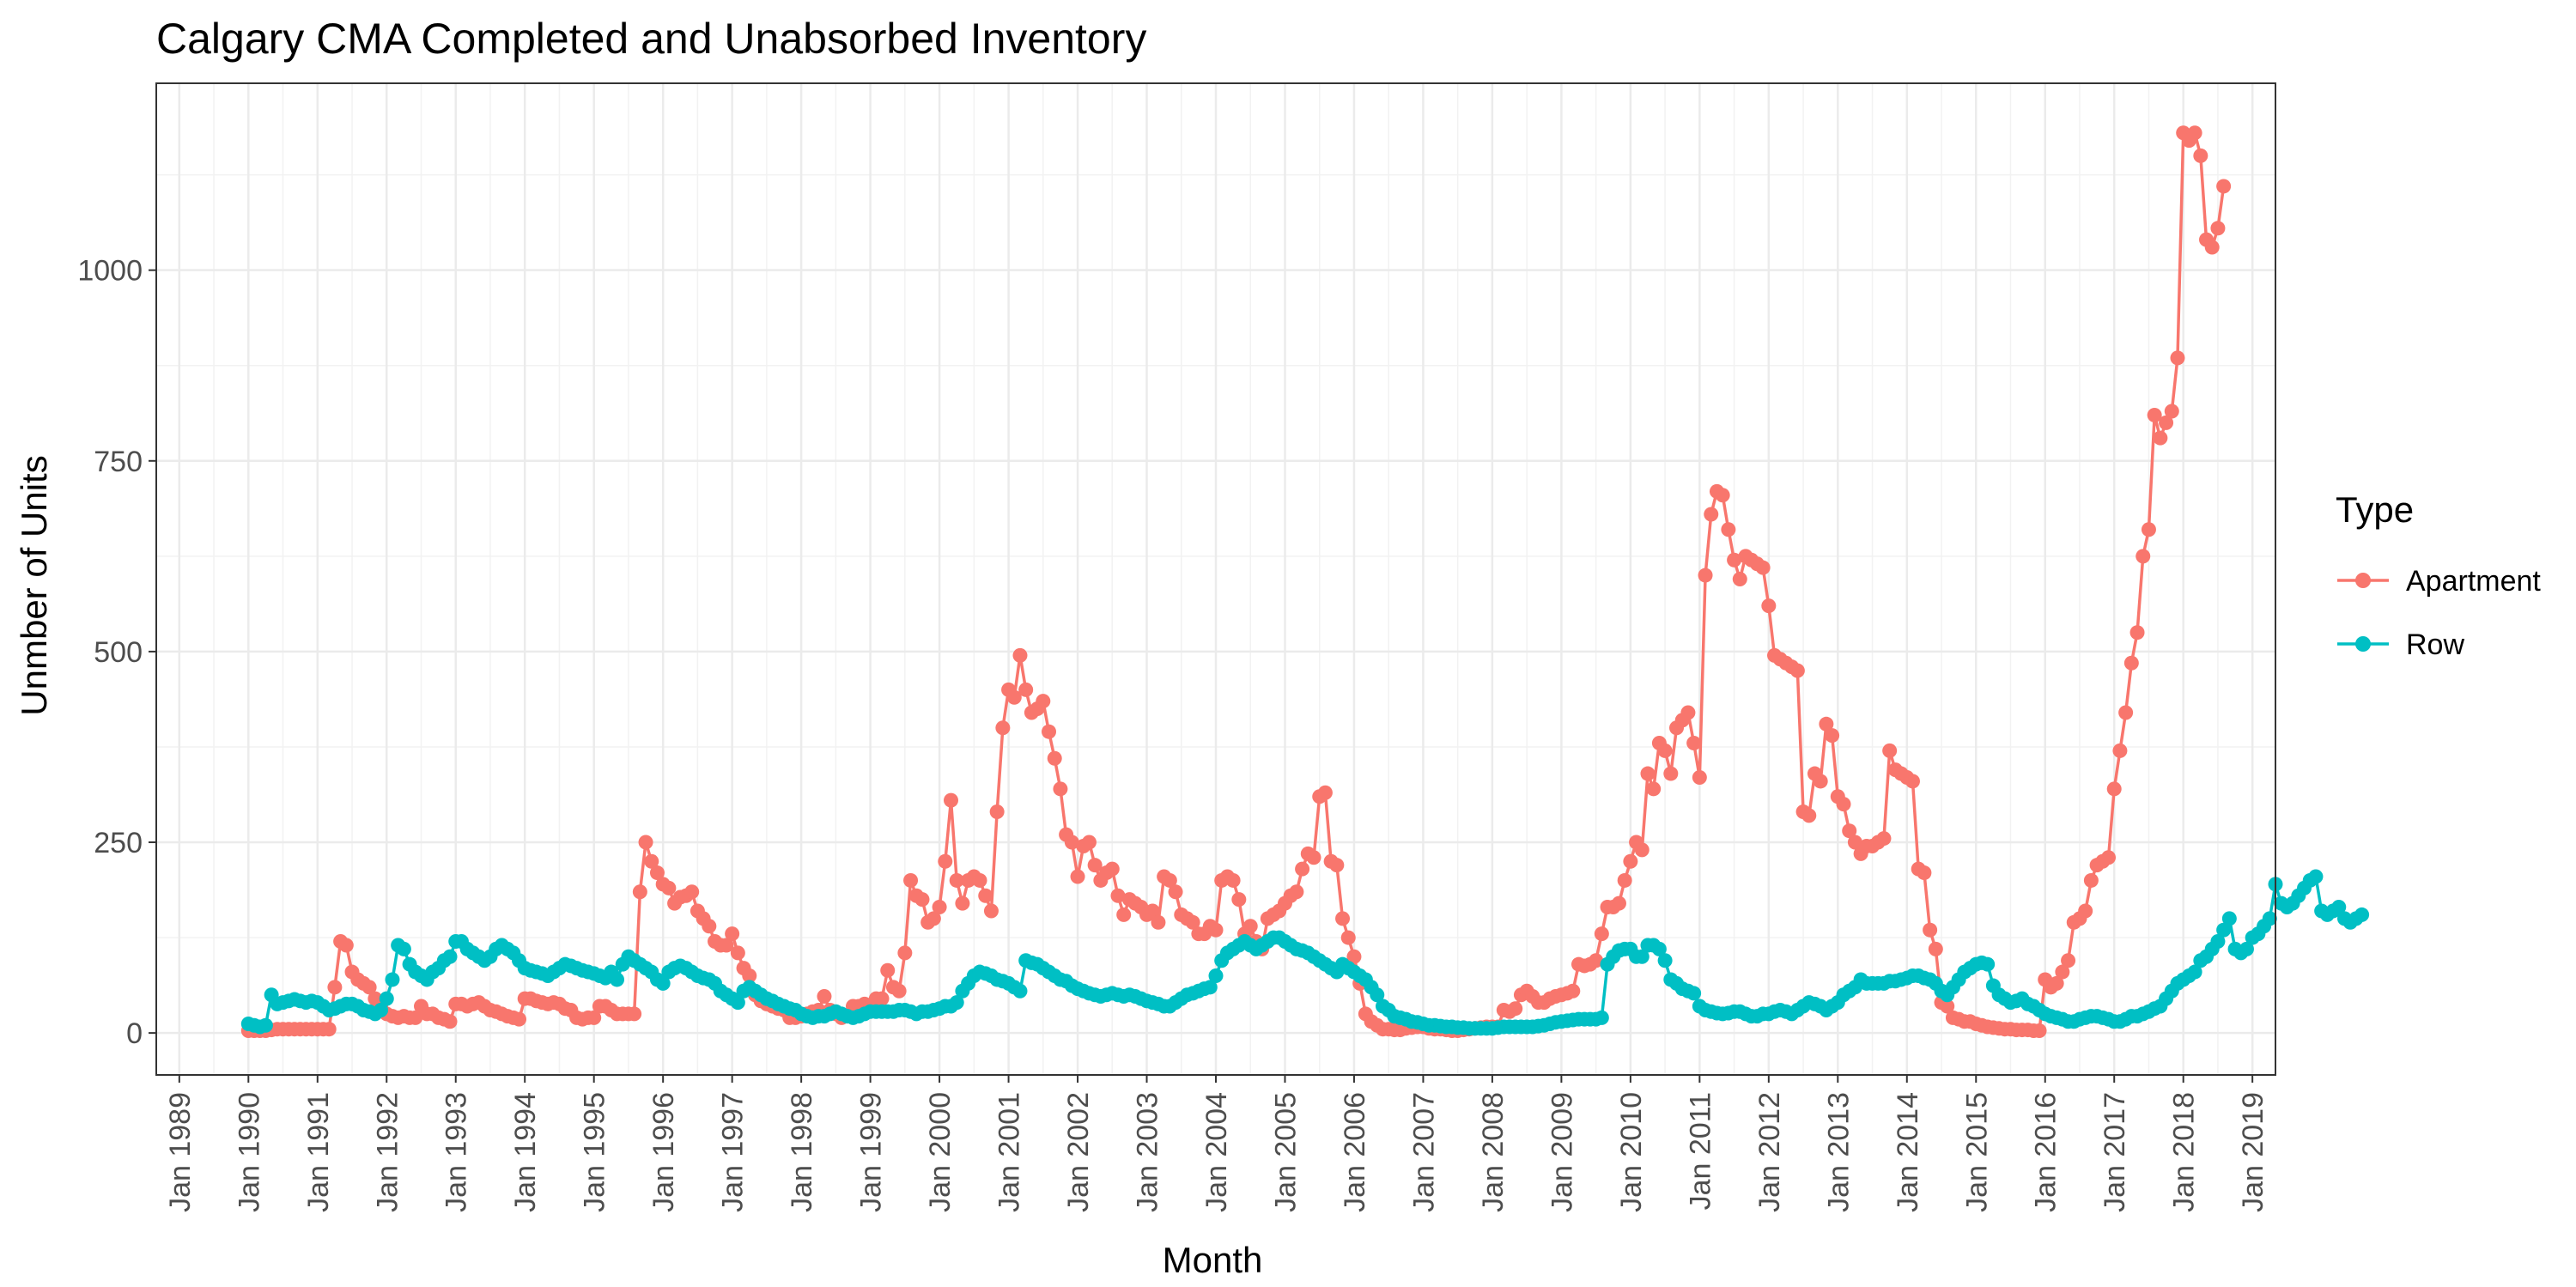  What do you see at coordinates (1493, 1152) in the screenshot?
I see `x-tick-label: Jan 2008` at bounding box center [1493, 1152].